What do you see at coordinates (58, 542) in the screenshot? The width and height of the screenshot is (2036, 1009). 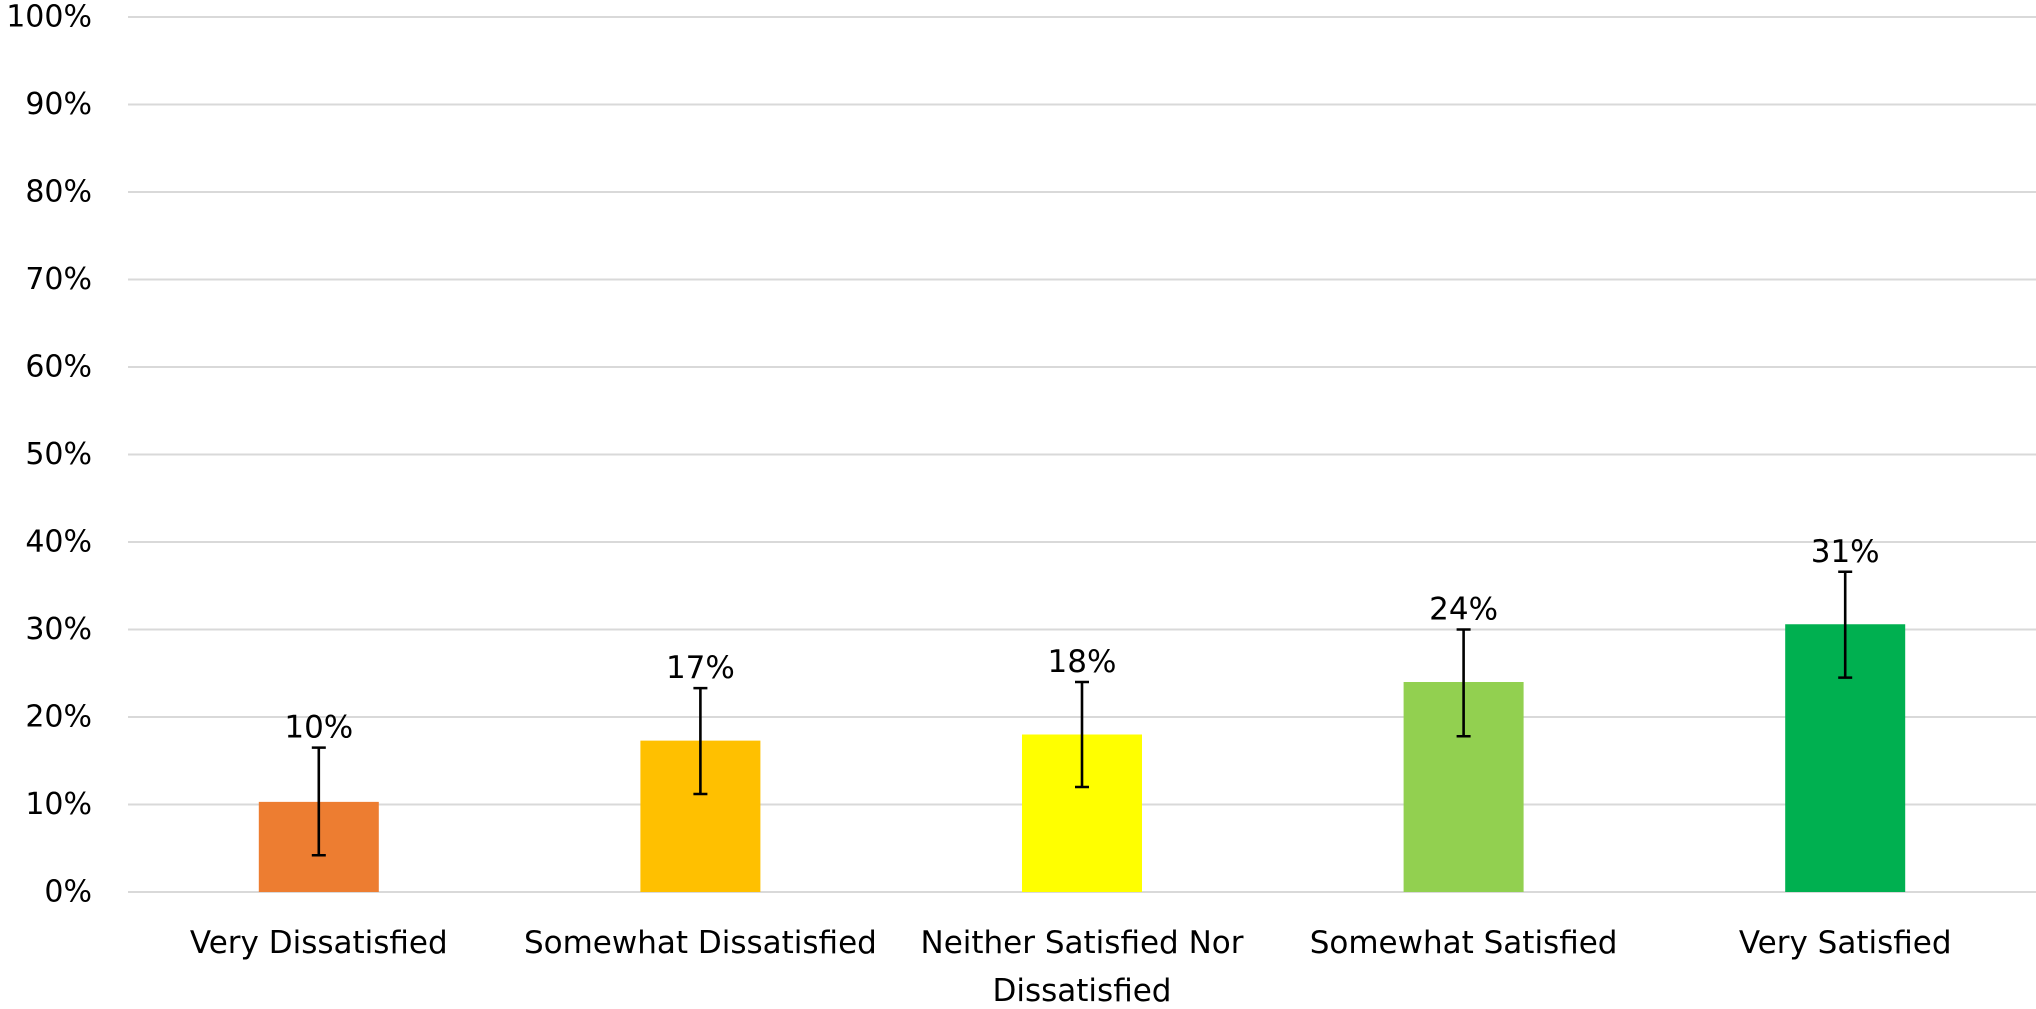 I see `y-tick-label: 40%` at bounding box center [58, 542].